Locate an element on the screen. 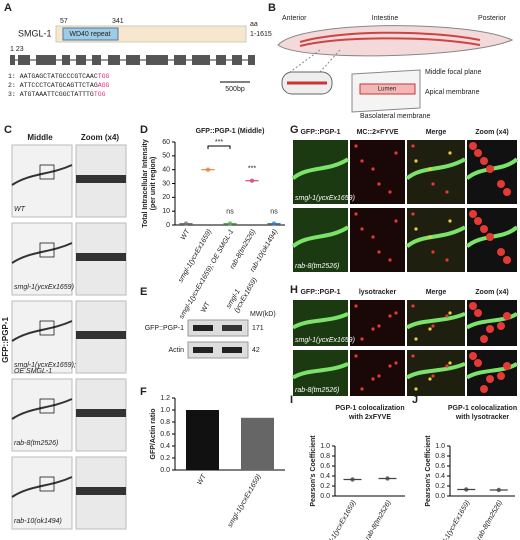 This screenshot has width=520, height=540. genotype-label: smgl-1(ycxEx1659); is located at coordinates (45, 365).